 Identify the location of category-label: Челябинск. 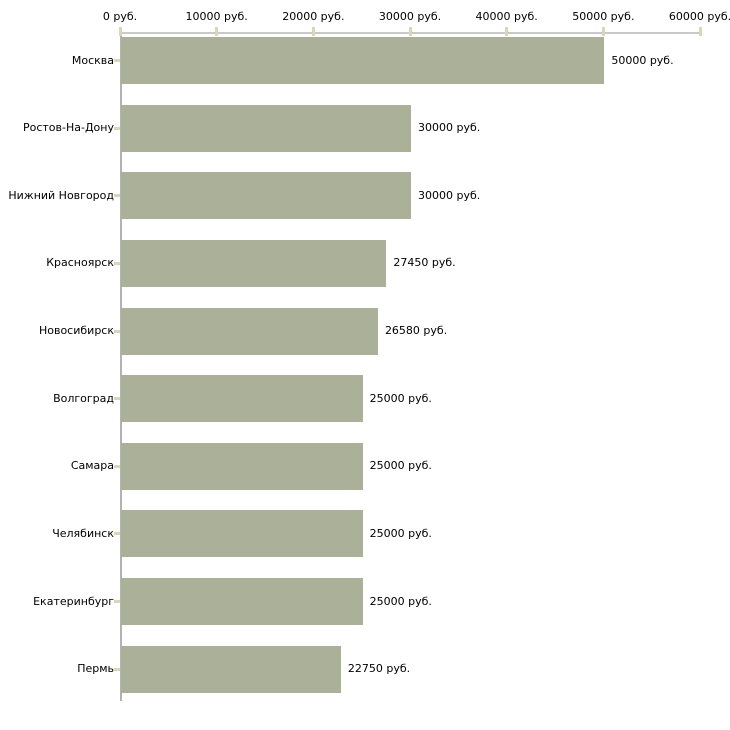
(83, 533).